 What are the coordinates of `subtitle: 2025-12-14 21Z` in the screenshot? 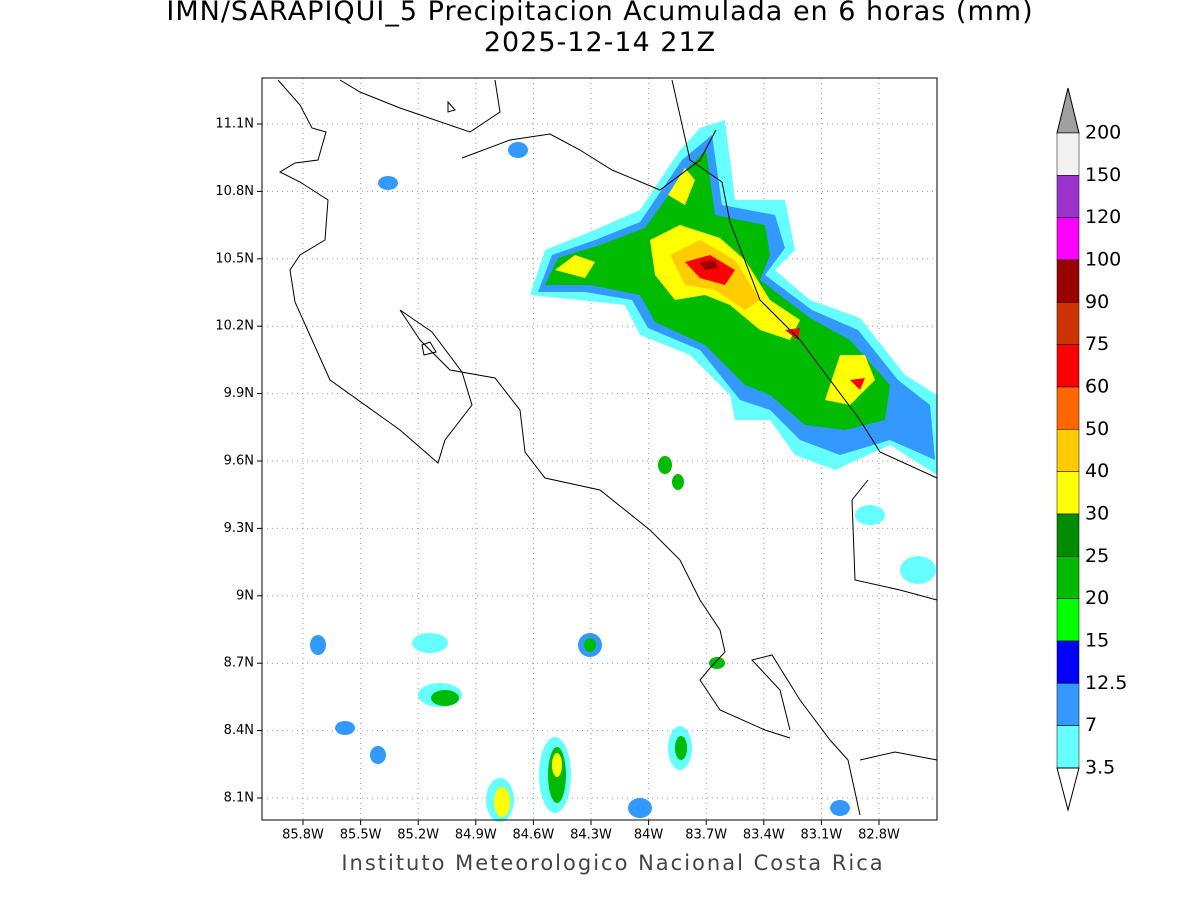 It's located at (600, 42).